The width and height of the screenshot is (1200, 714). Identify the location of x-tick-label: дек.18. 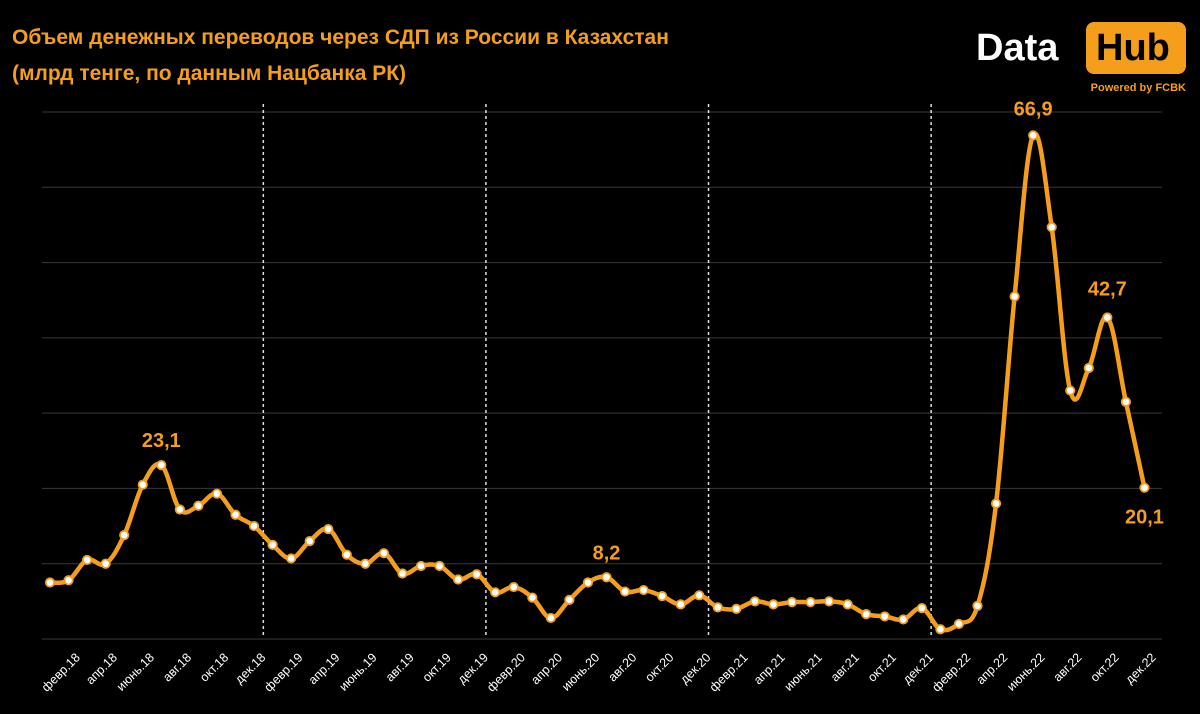
(250, 668).